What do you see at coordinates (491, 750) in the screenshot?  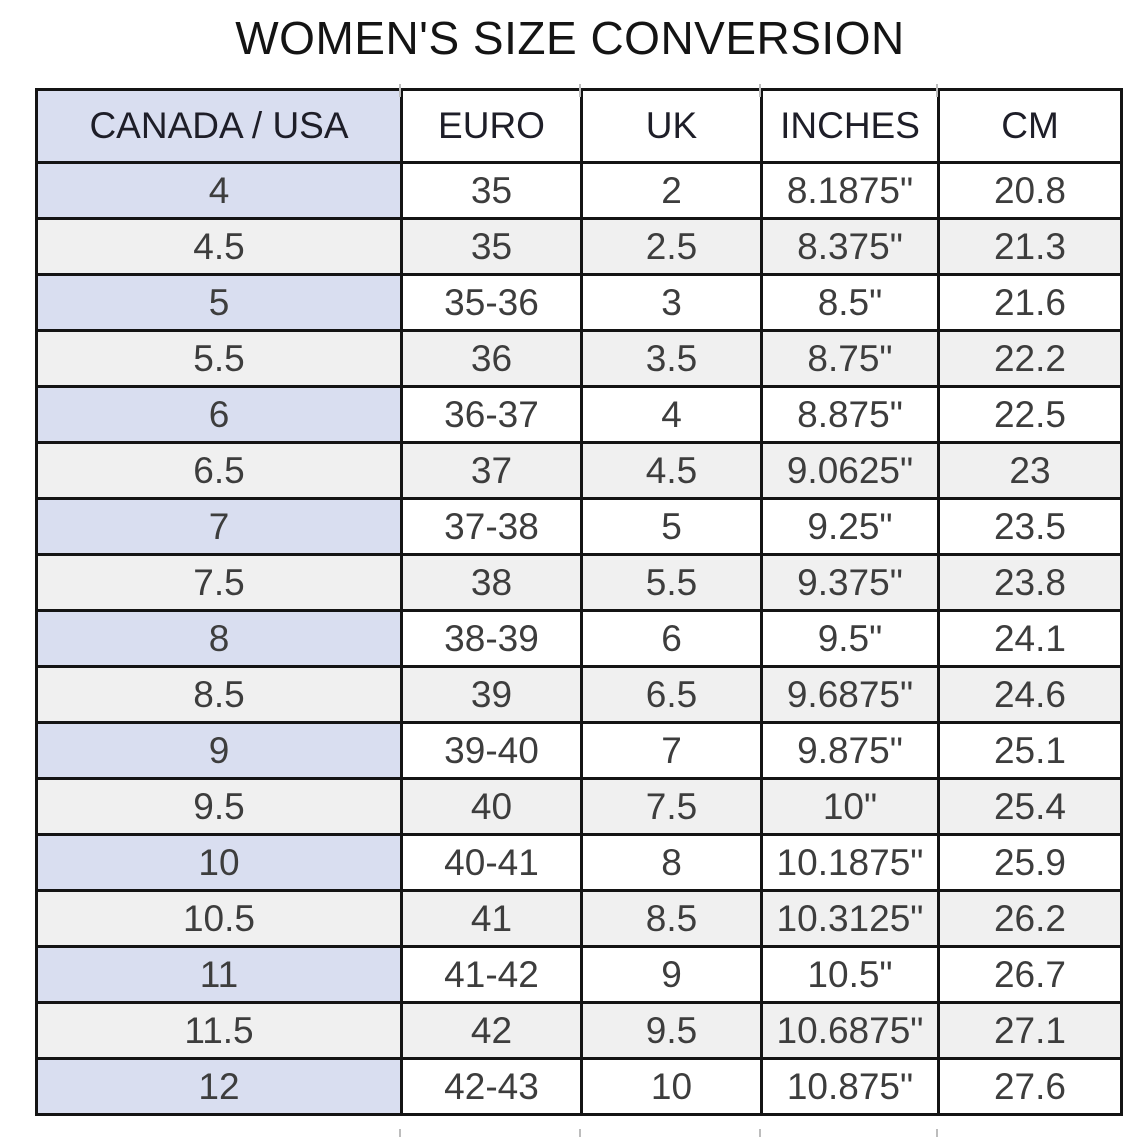 I see `table-cell-euro: 39-40` at bounding box center [491, 750].